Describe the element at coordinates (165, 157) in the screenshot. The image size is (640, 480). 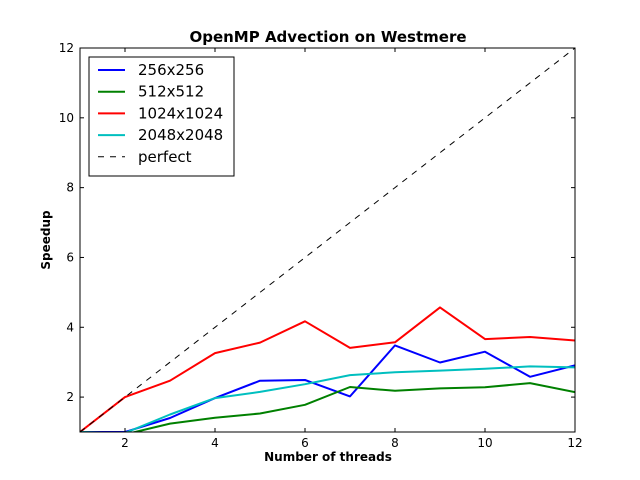
I see `legend-label-perfect: perfect` at that location.